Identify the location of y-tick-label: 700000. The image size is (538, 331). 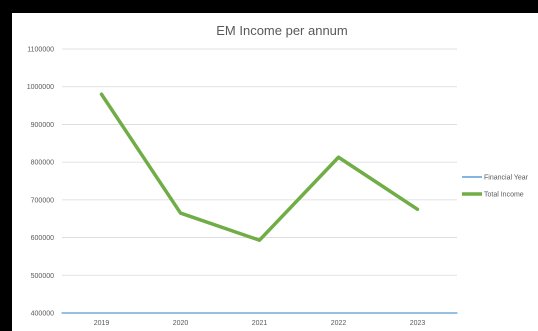
(42, 200).